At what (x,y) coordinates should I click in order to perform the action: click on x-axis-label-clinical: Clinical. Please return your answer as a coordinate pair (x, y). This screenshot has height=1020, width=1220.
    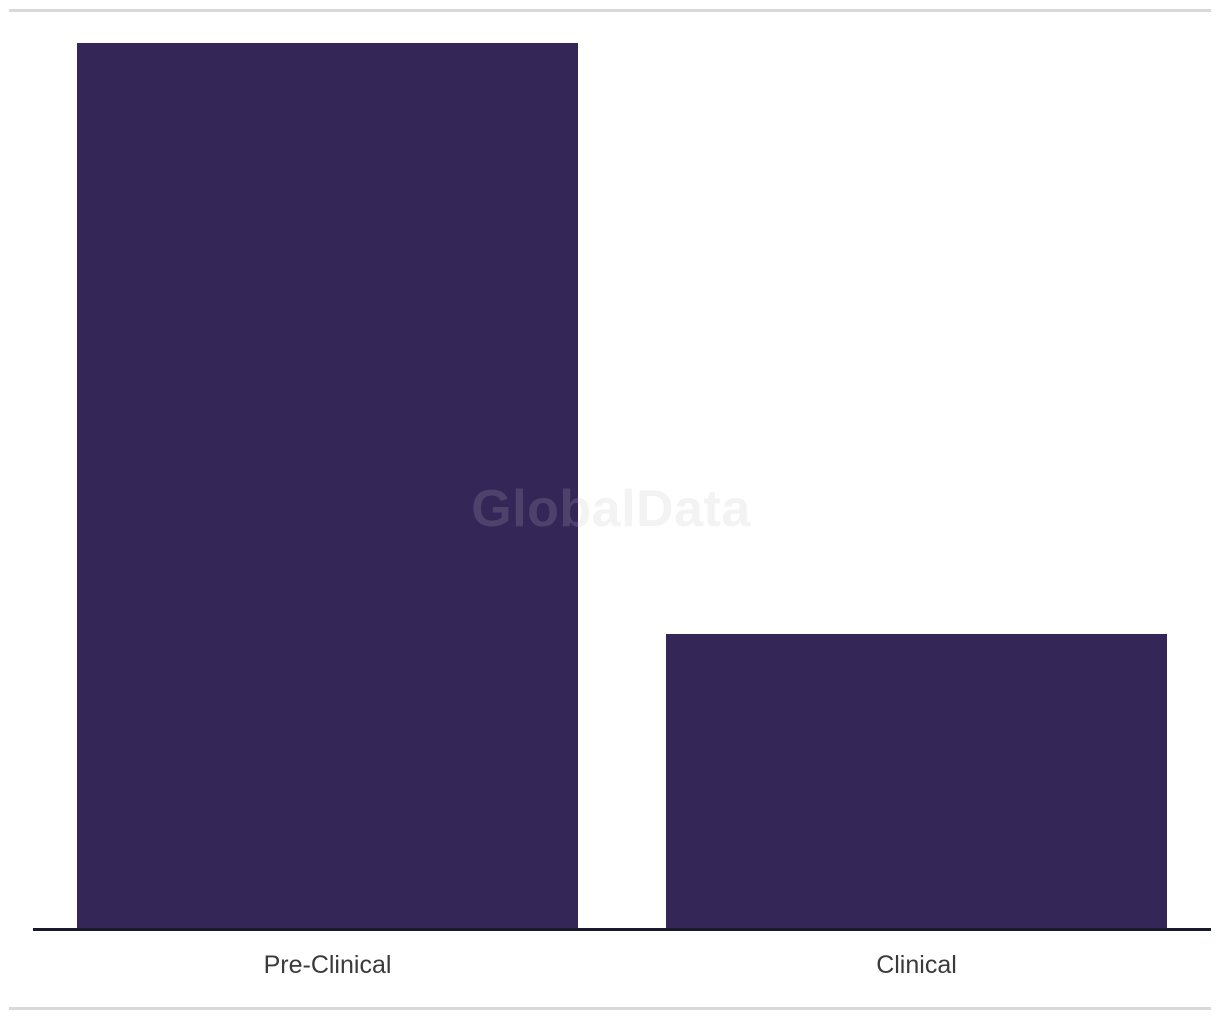
    Looking at the image, I should click on (916, 965).